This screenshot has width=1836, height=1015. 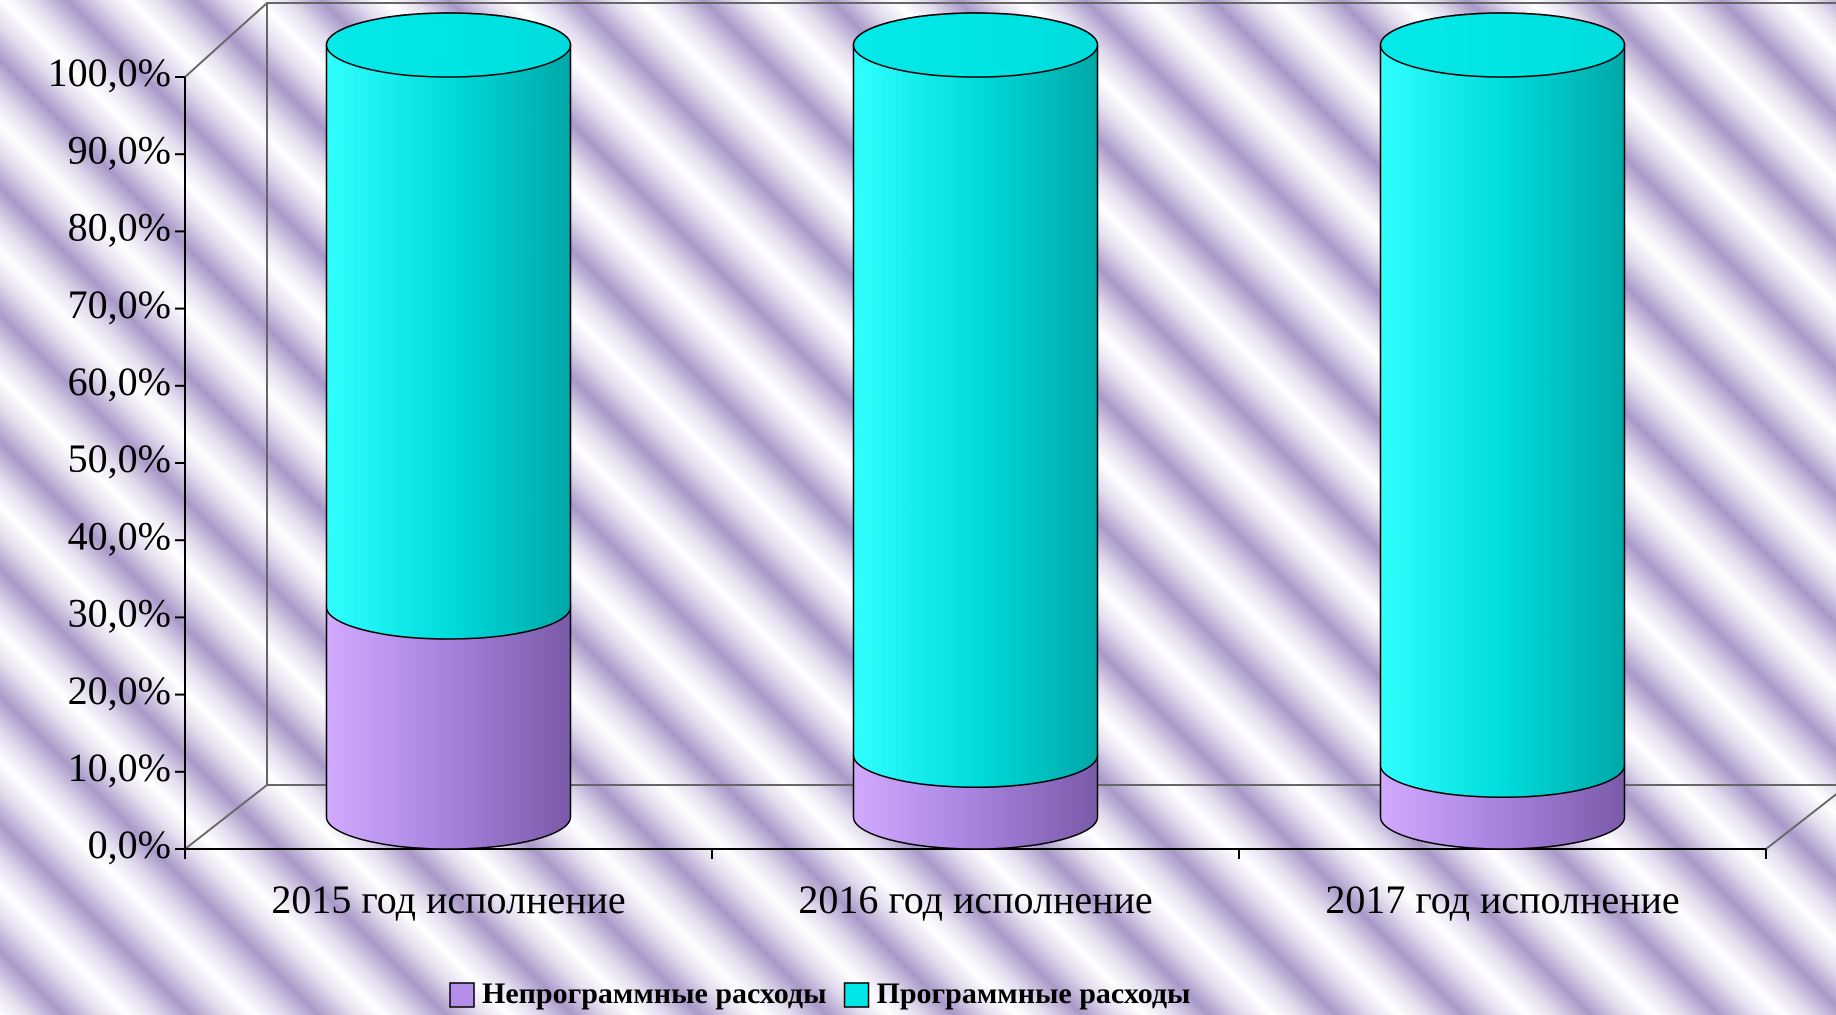 I want to click on y-tick-label: 60,0%, so click(x=119, y=381).